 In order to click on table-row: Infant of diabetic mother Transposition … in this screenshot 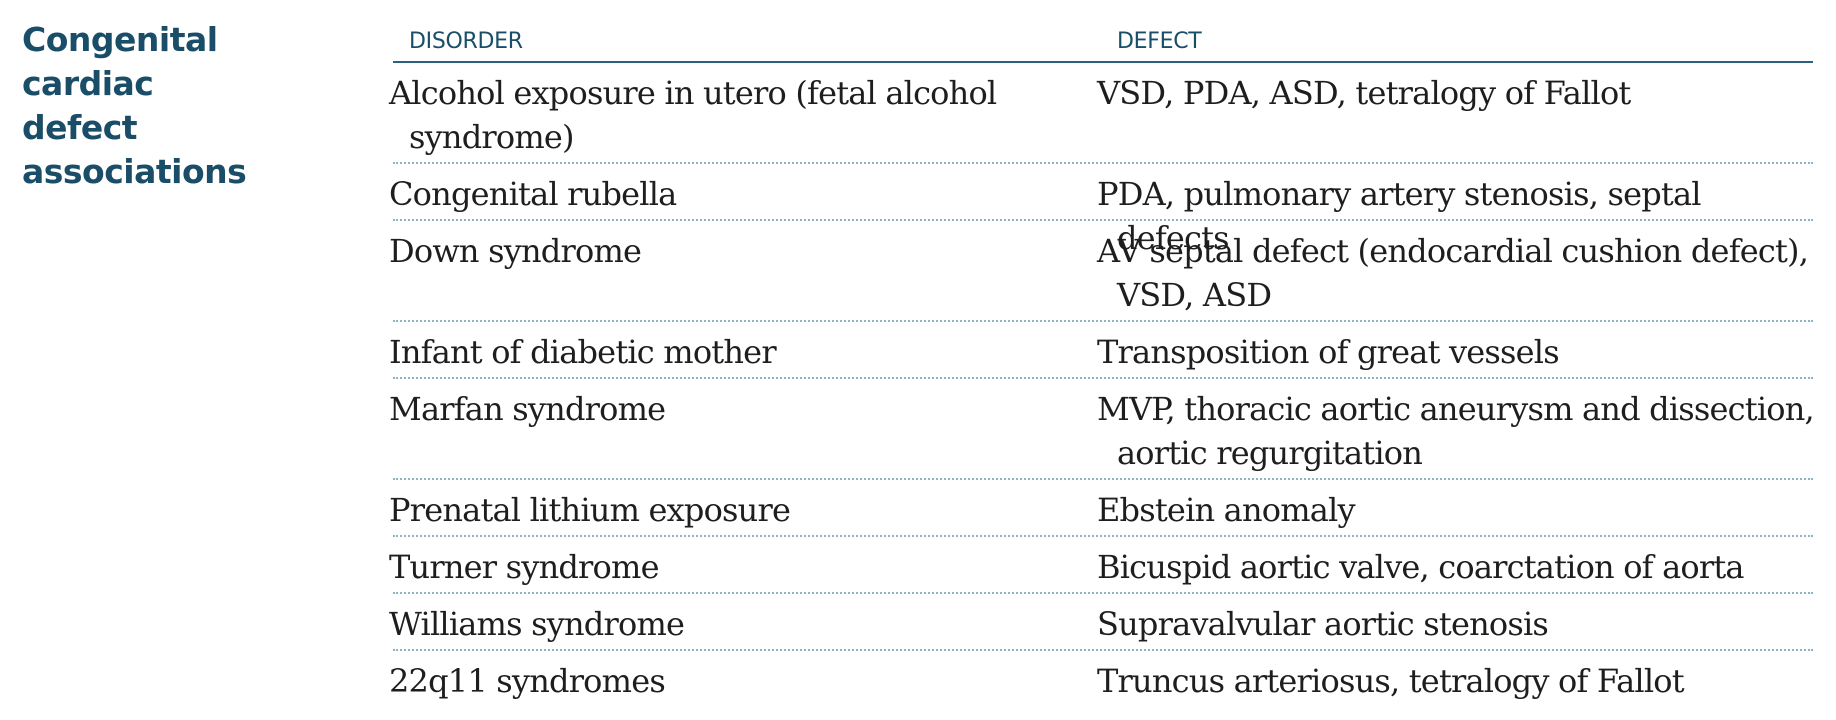, I will do `click(1101, 350)`.